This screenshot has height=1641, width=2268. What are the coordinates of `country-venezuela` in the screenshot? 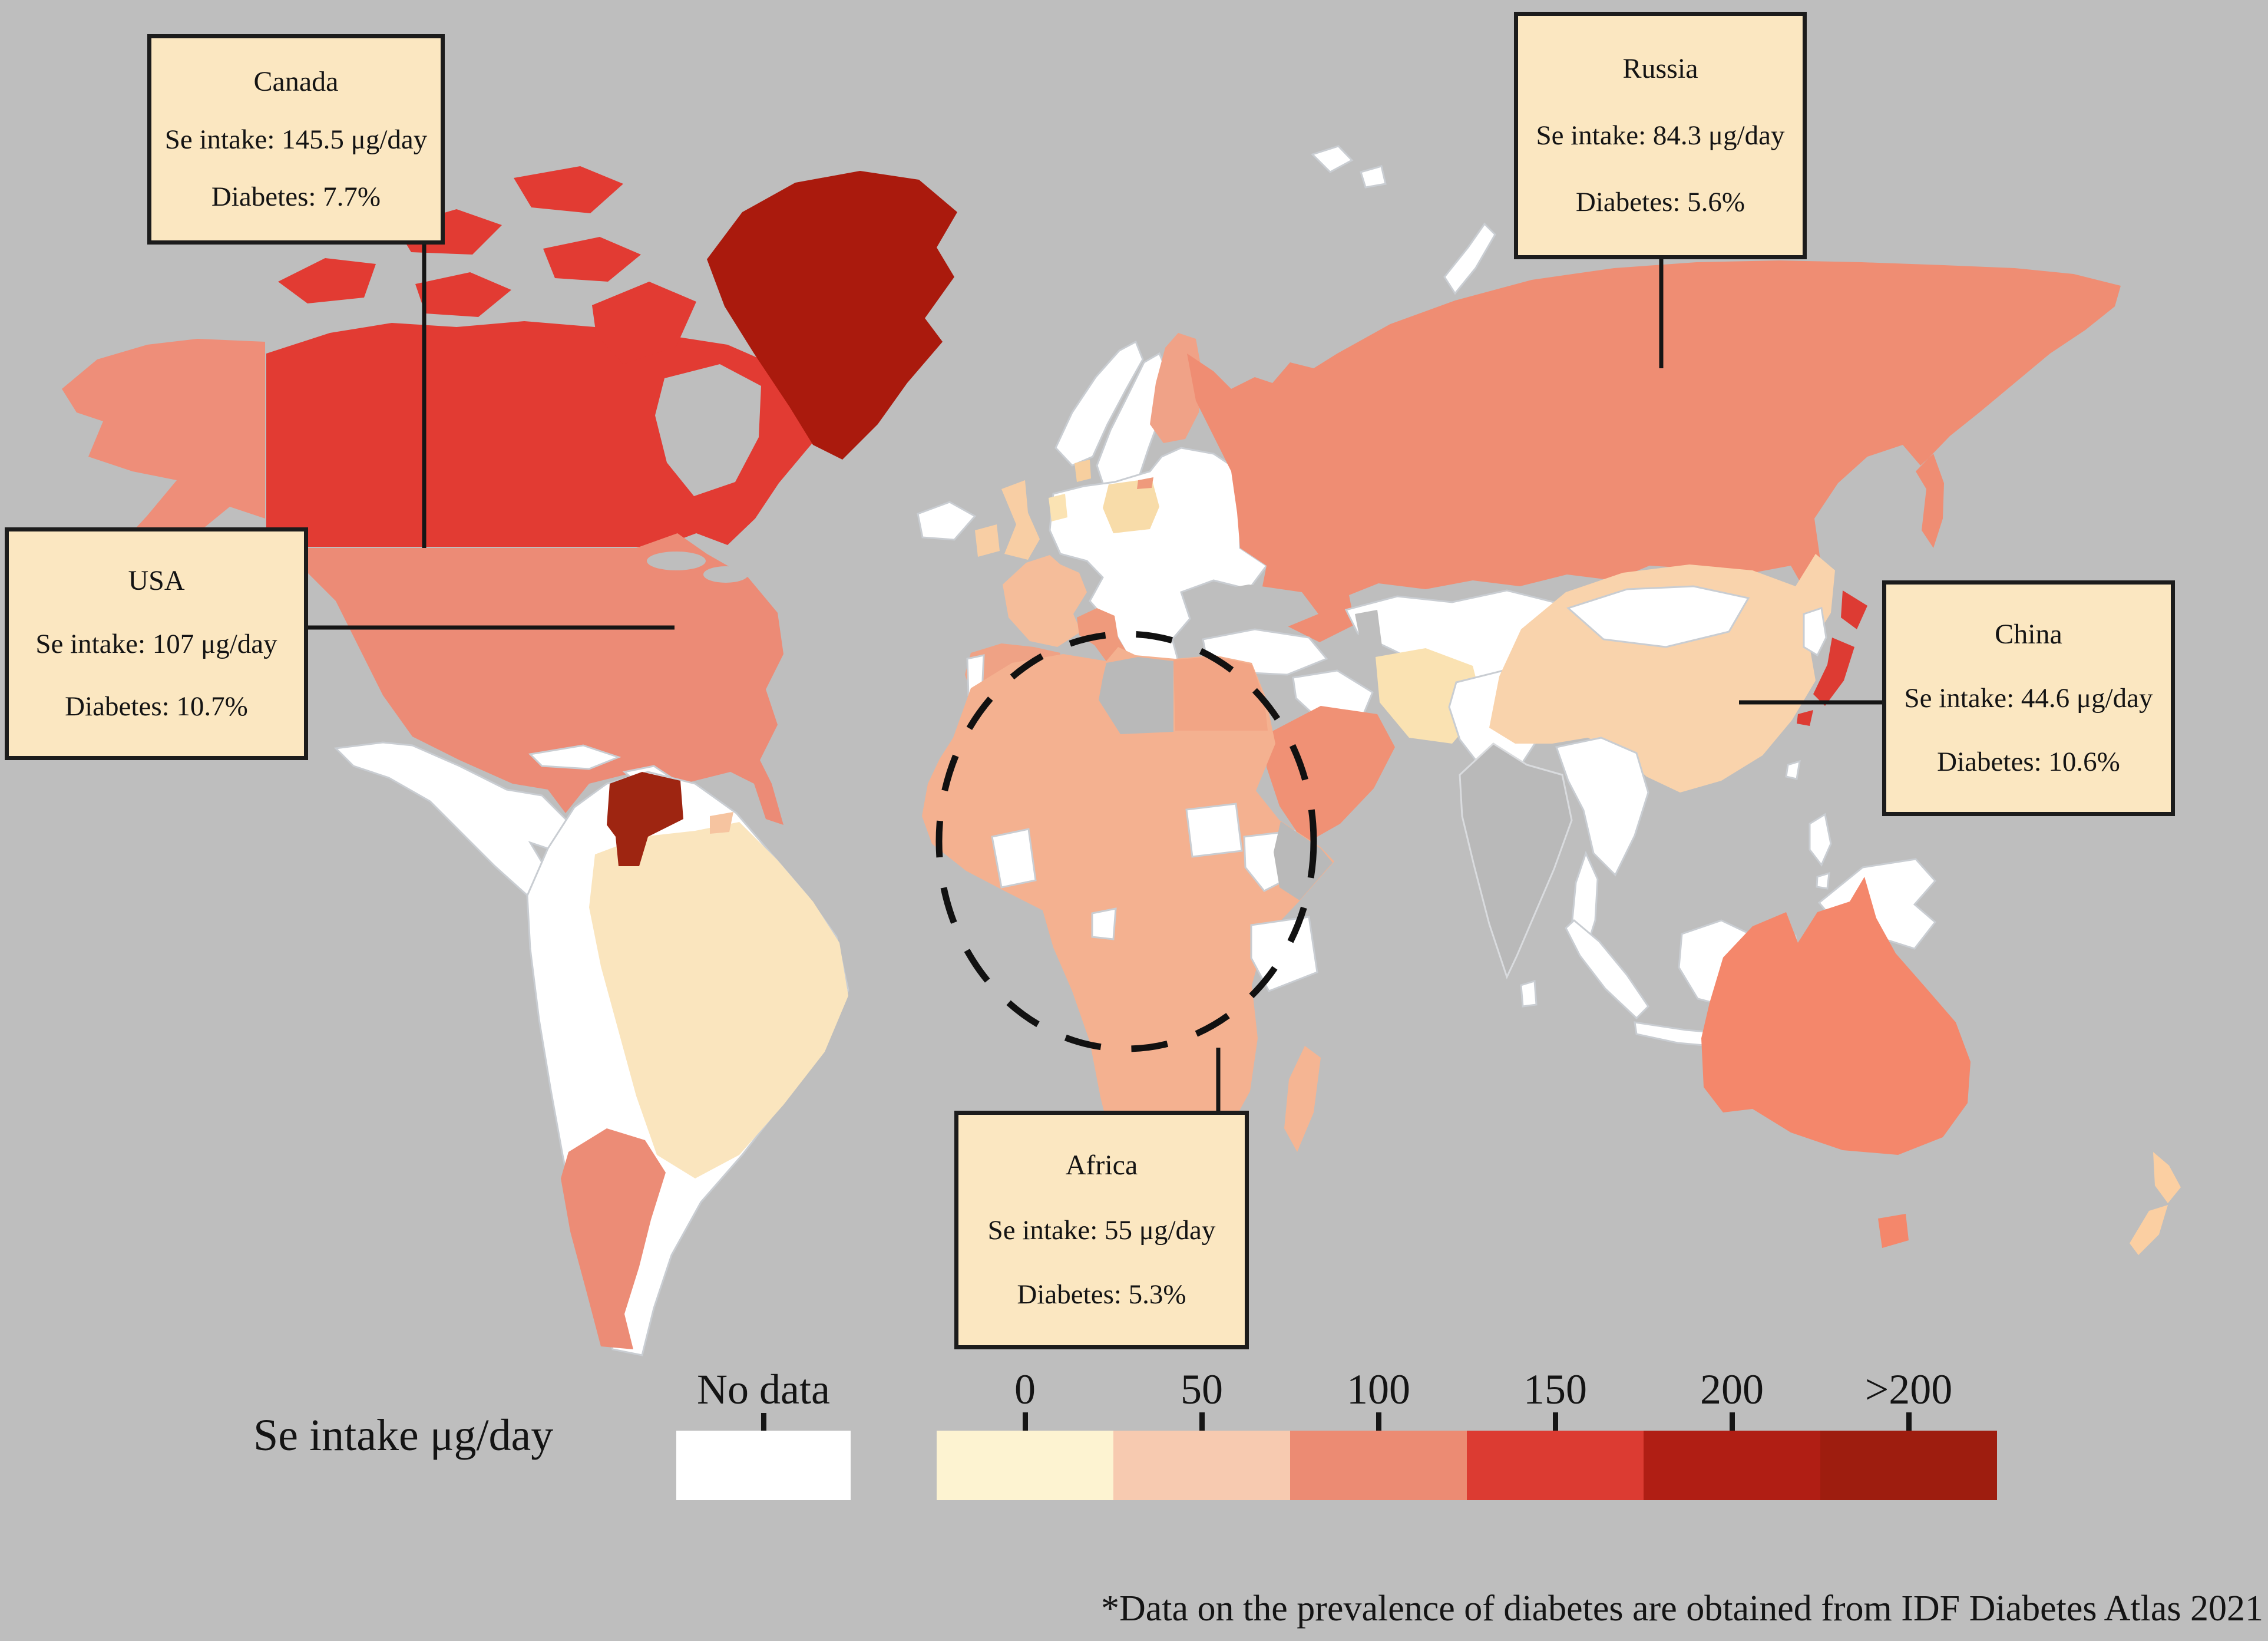 It's located at (645, 819).